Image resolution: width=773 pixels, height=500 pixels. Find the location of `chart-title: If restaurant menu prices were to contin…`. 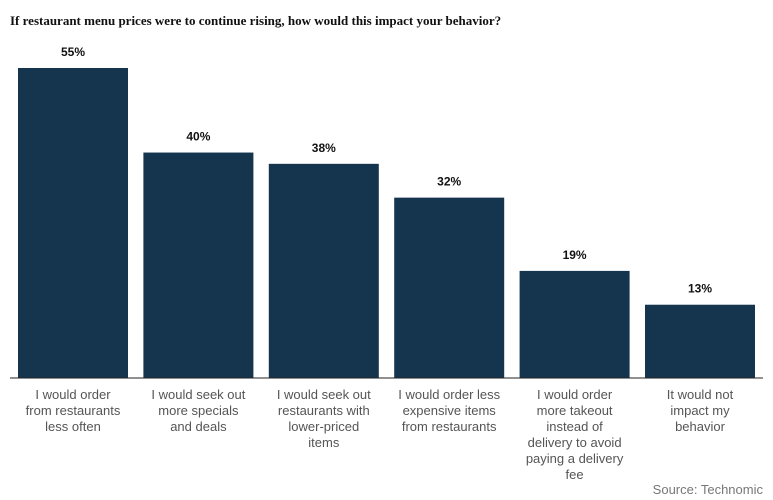

chart-title: If restaurant menu prices were to contin… is located at coordinates (256, 20).